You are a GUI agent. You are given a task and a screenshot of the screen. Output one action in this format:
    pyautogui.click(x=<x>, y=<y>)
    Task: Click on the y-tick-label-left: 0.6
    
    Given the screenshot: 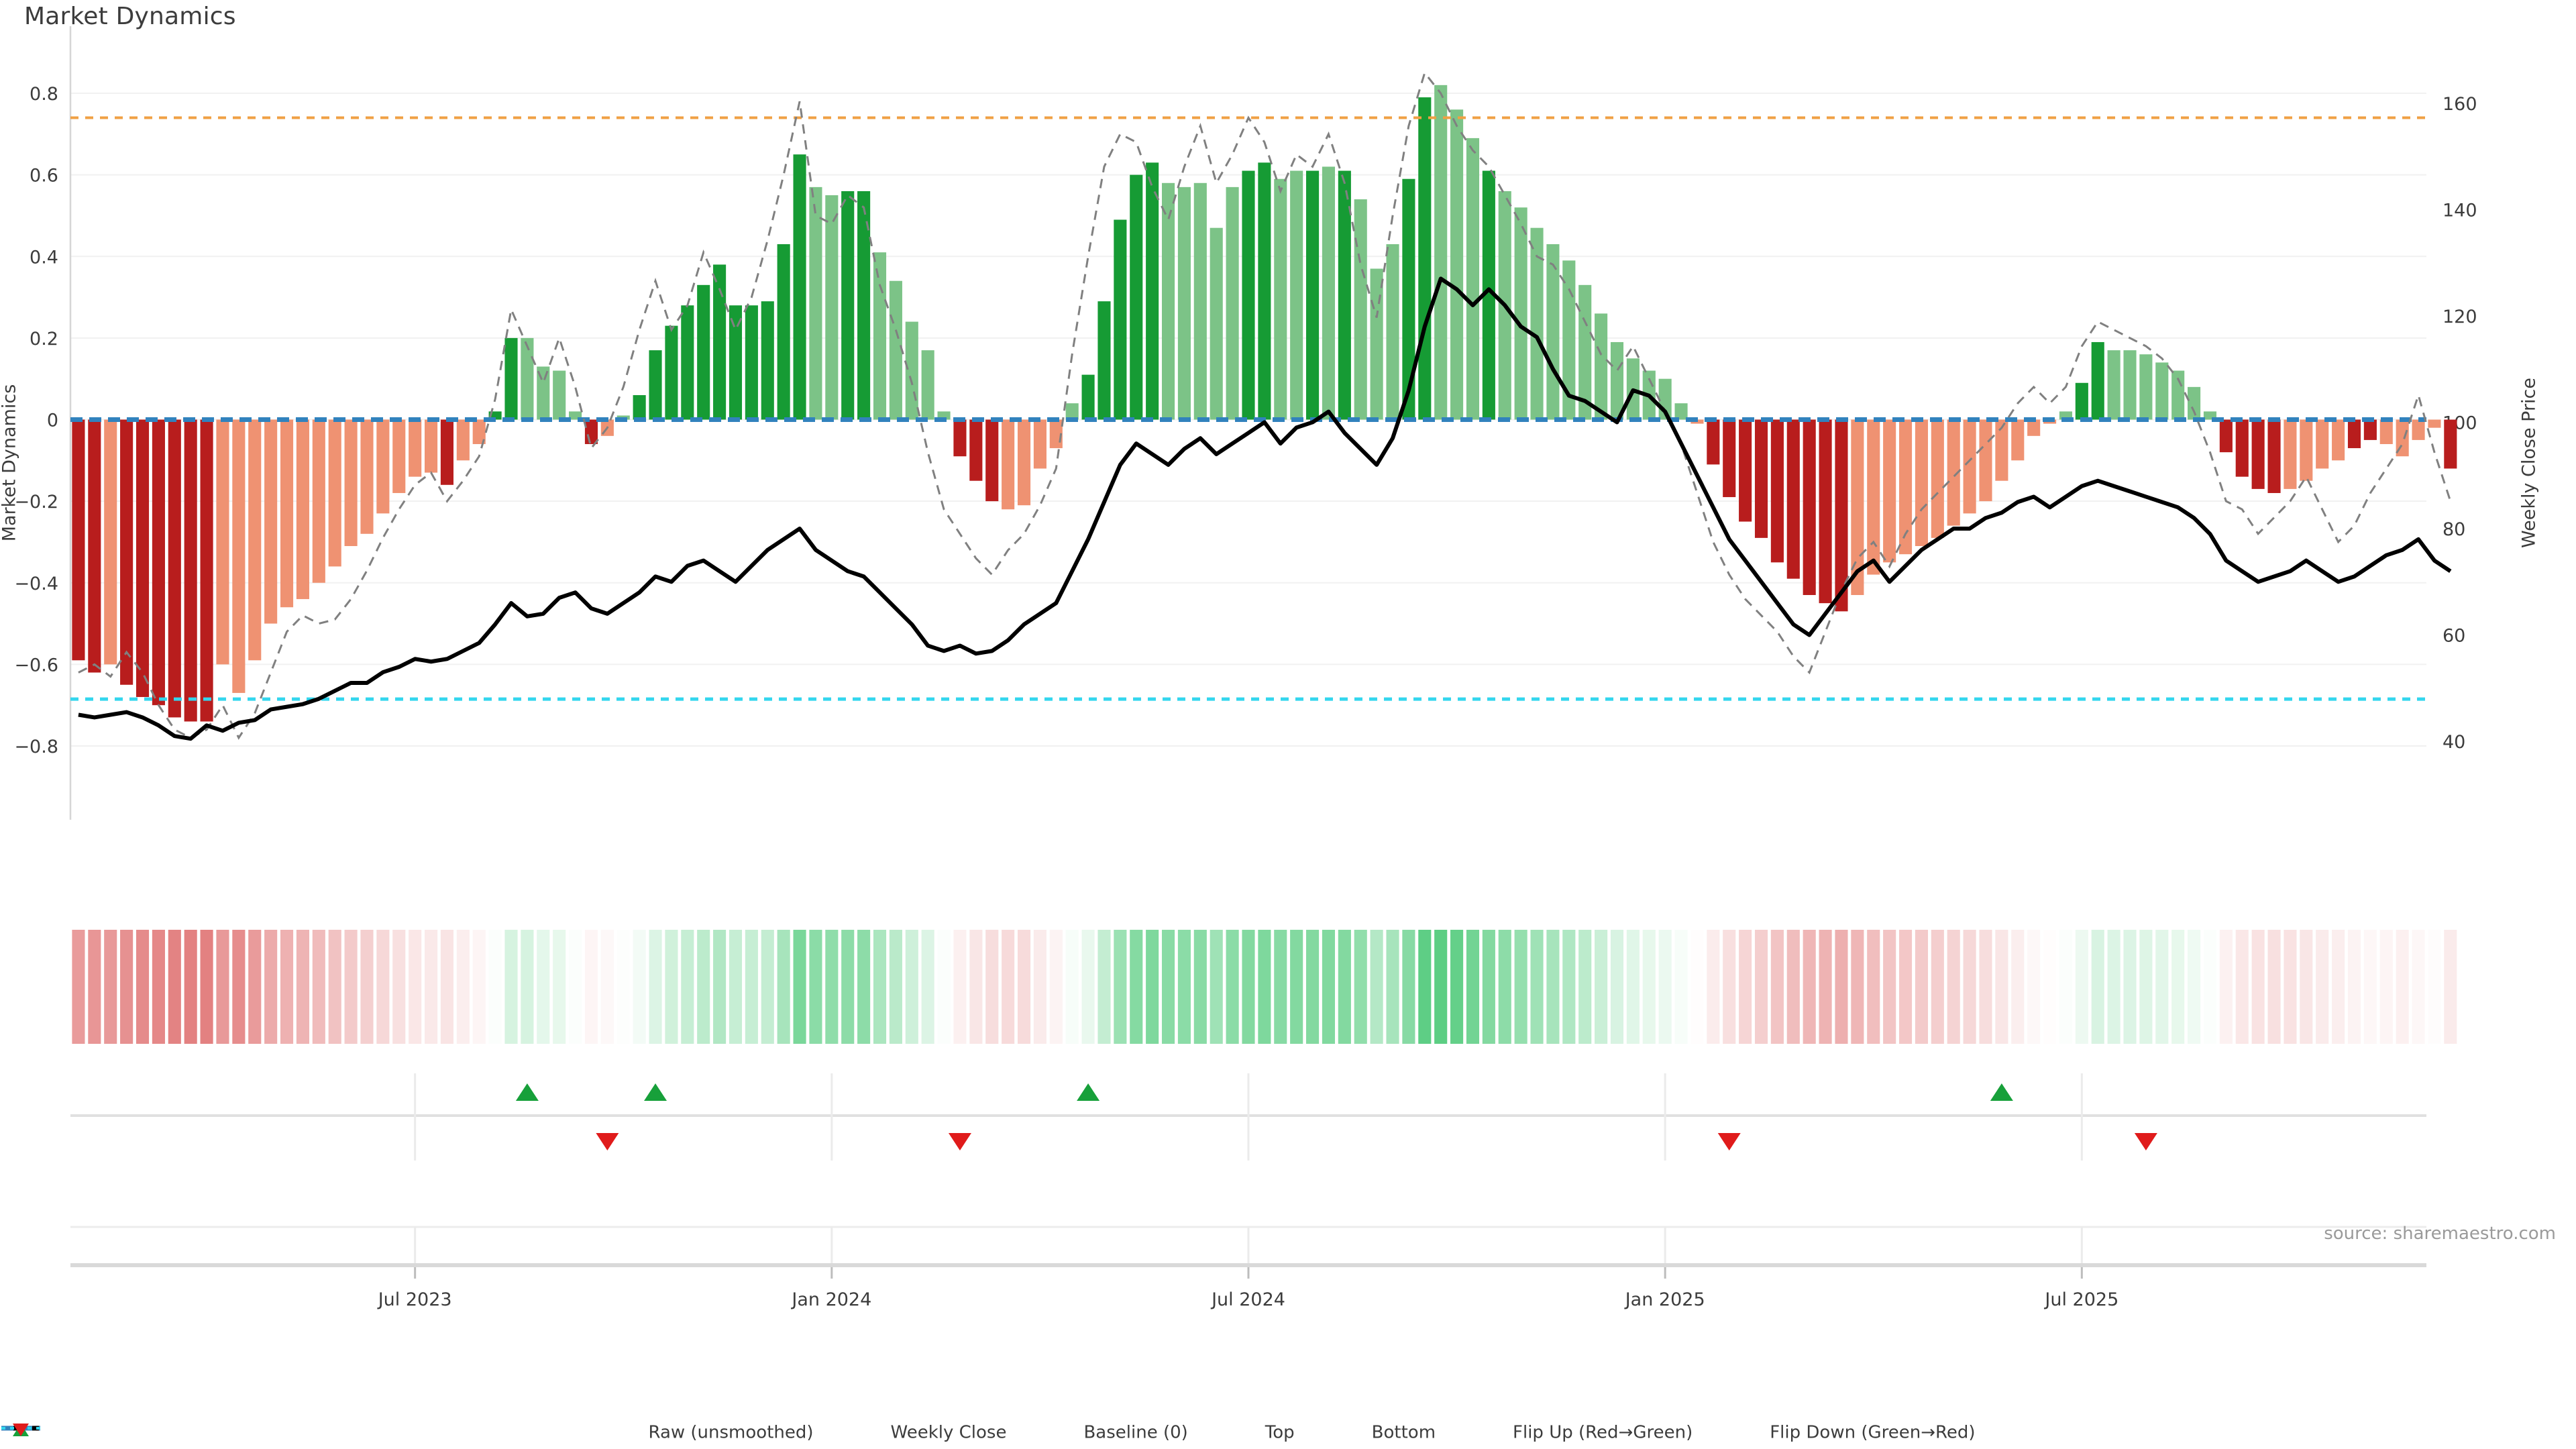 What is the action you would take?
    pyautogui.click(x=44, y=176)
    